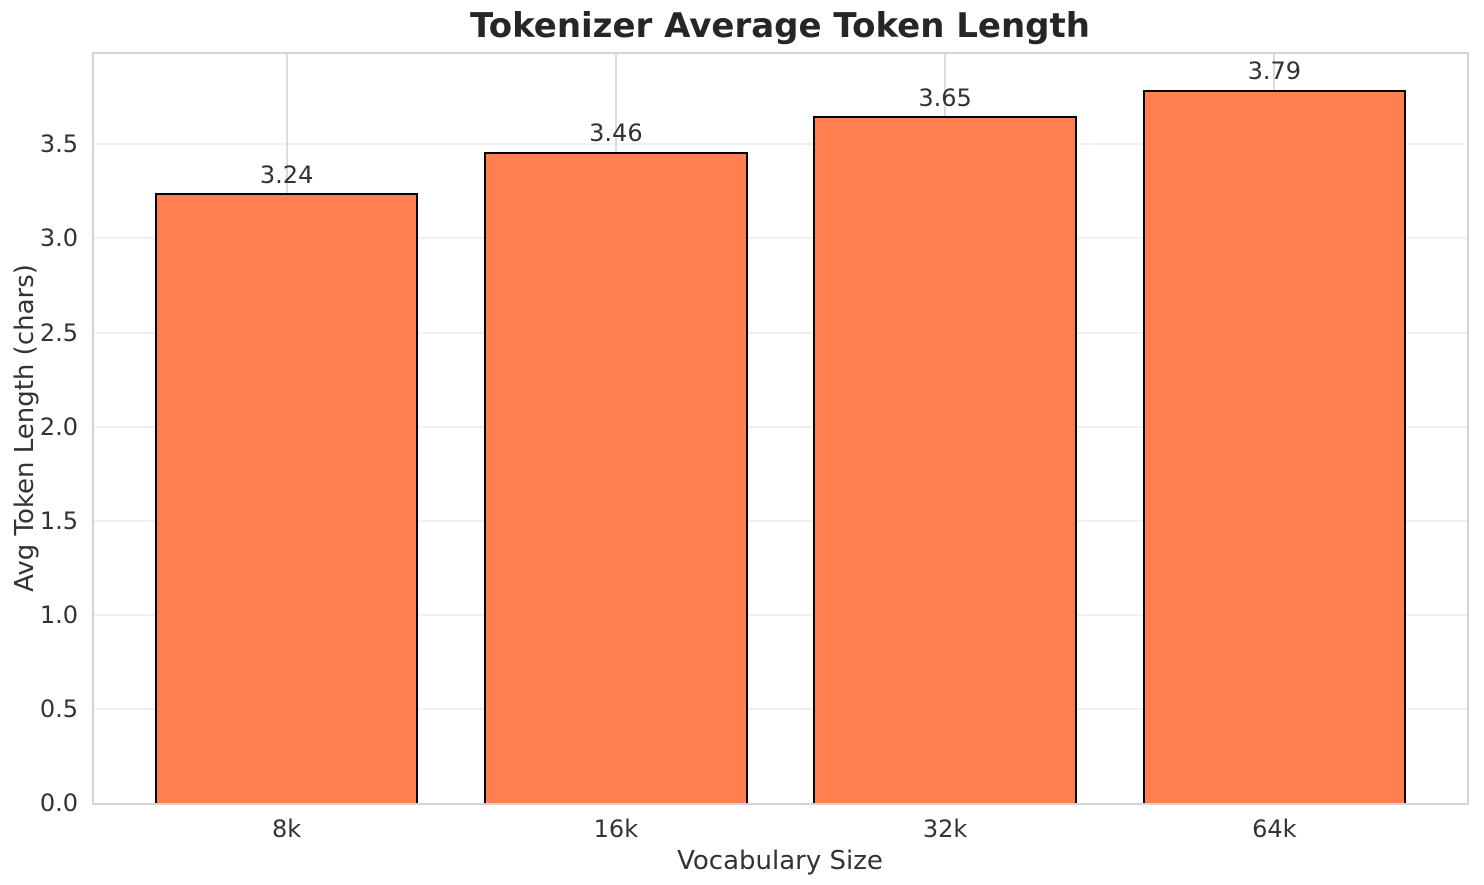 This screenshot has width=1484, height=885. I want to click on x-tick-label: 32k, so click(945, 829).